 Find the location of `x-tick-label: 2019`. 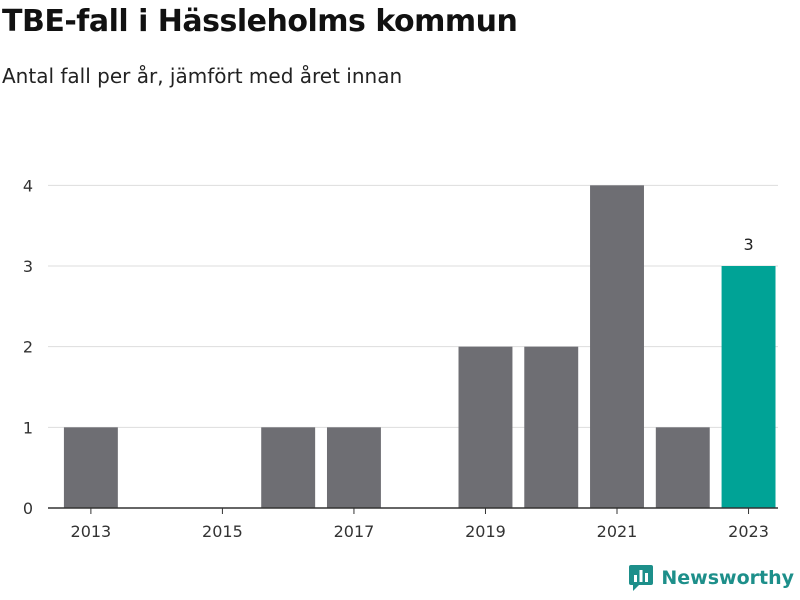

x-tick-label: 2019 is located at coordinates (485, 531).